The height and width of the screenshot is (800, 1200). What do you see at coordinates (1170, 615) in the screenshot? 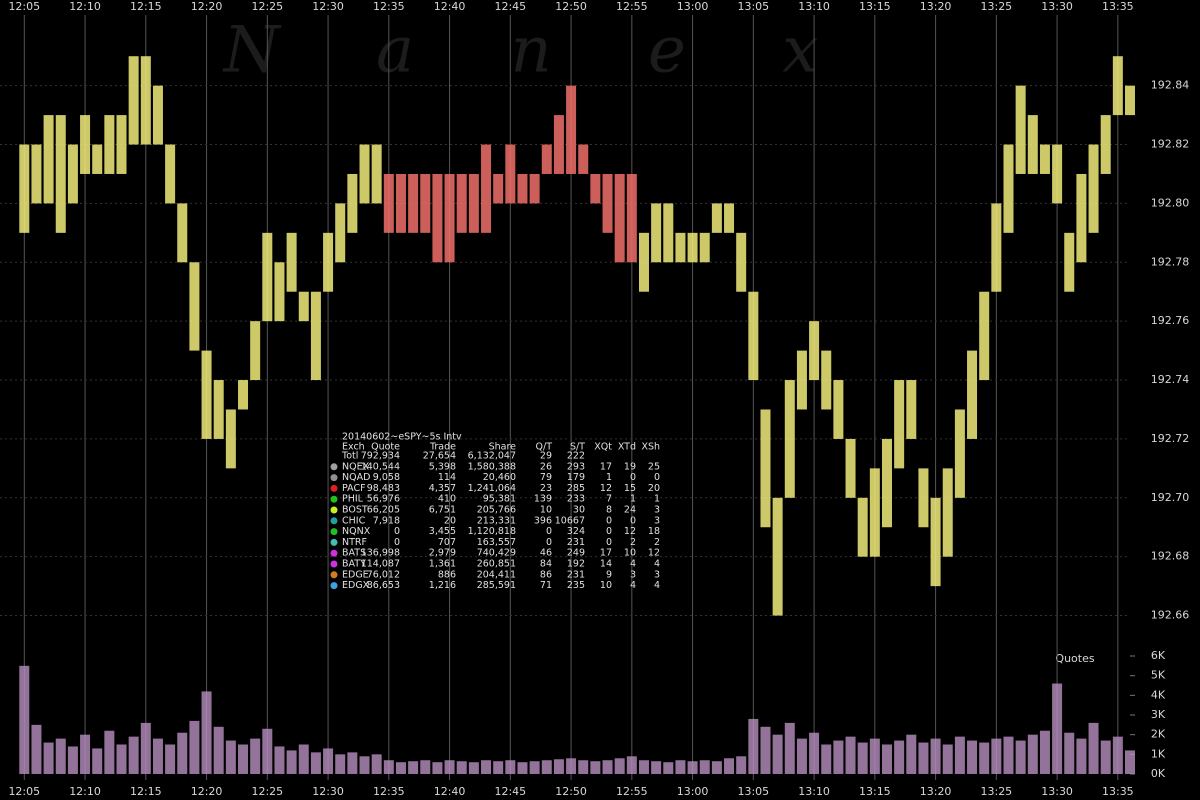
I see `y-tick-label: 192.66` at bounding box center [1170, 615].